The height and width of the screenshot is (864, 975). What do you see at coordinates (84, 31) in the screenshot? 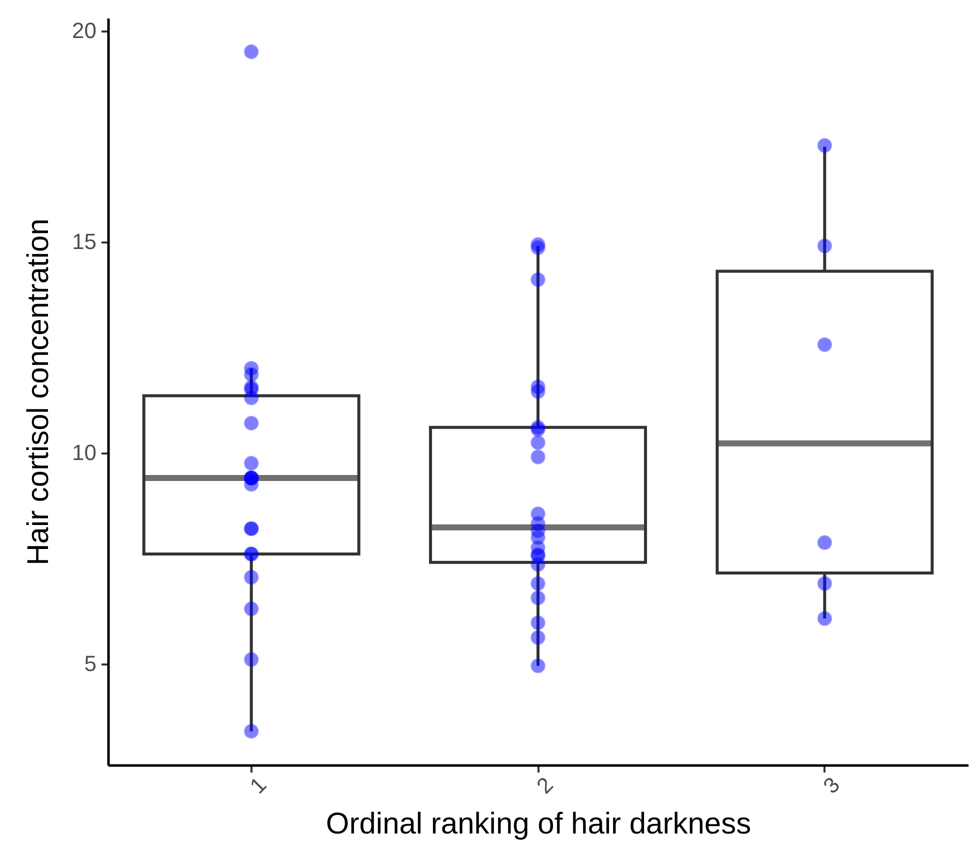
I see `y-tick-label: 20` at bounding box center [84, 31].